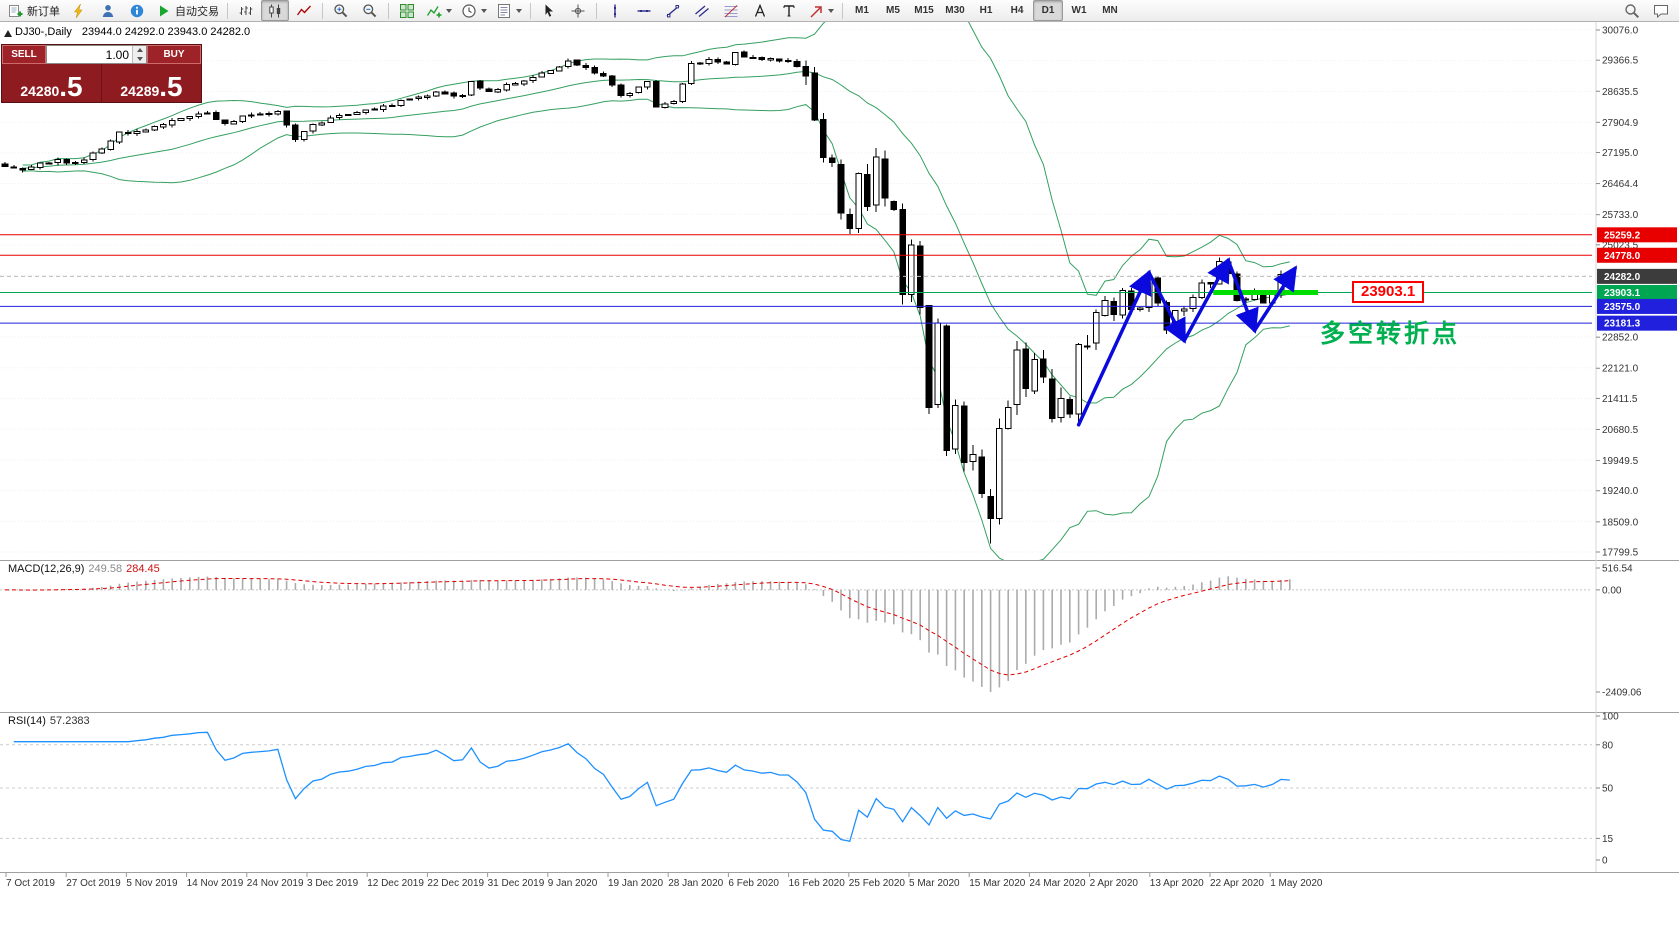  I want to click on time-axis-label: 5 Nov 2019, so click(152, 883).